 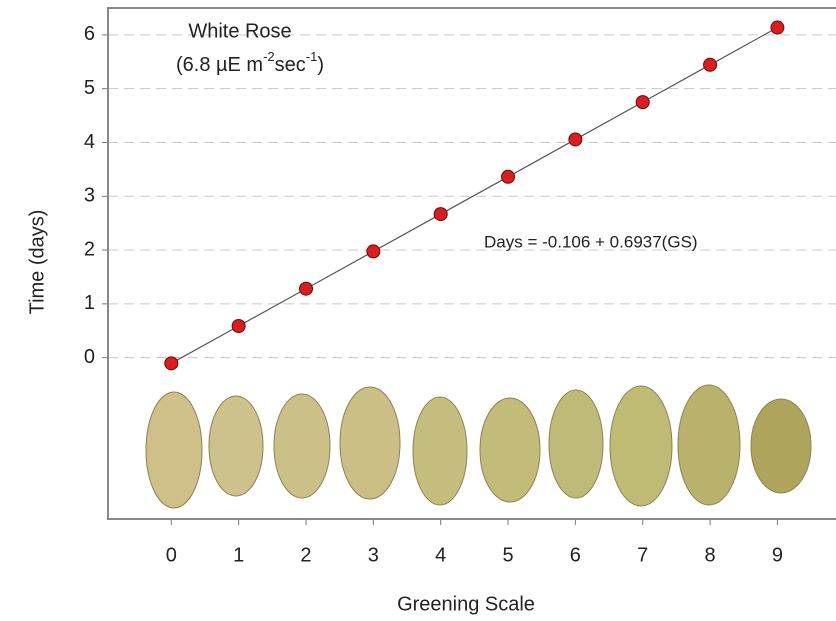 I want to click on x-tick-label: 4, so click(x=440, y=555).